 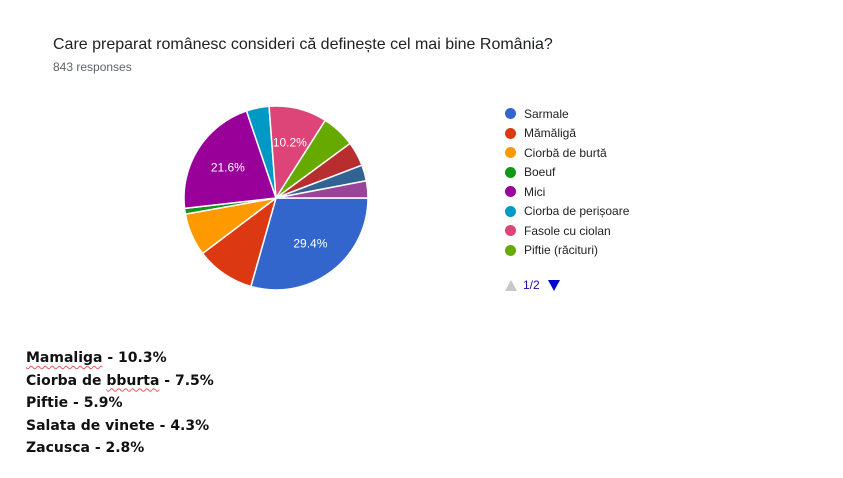 What do you see at coordinates (540, 172) in the screenshot?
I see `legend-label: Boeuf` at bounding box center [540, 172].